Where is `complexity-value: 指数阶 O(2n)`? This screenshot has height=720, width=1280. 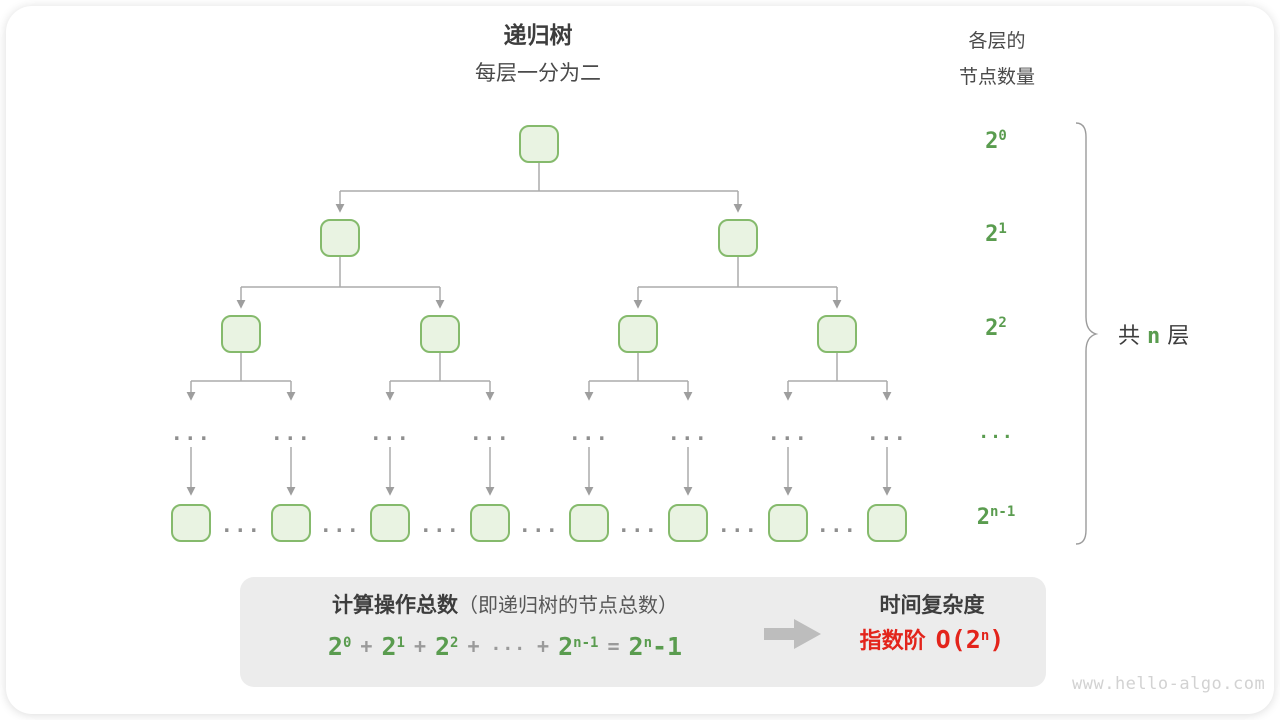 complexity-value: 指数阶 O(2n) is located at coordinates (932, 639).